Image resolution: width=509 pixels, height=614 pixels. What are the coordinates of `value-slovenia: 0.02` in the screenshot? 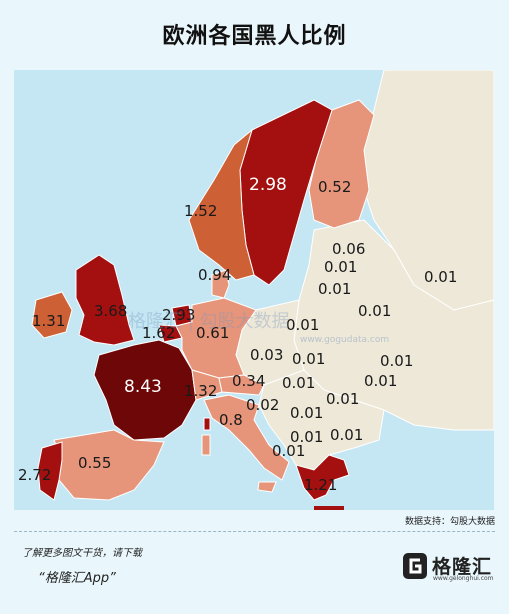 It's located at (262, 405).